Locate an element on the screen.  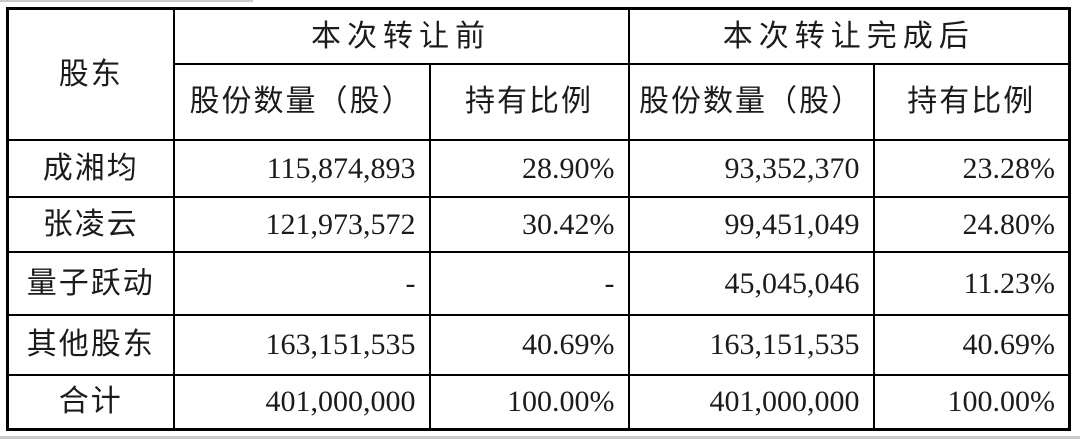
after-shares-cell: 99,451,049 is located at coordinates (751, 224).